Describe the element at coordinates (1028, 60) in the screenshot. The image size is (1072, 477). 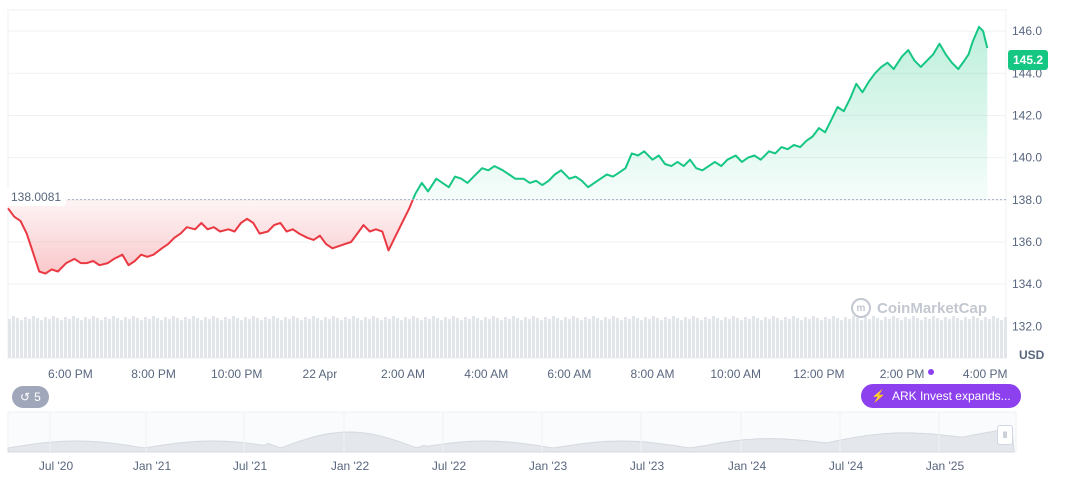
I see `current-price-badge: 145.2` at that location.